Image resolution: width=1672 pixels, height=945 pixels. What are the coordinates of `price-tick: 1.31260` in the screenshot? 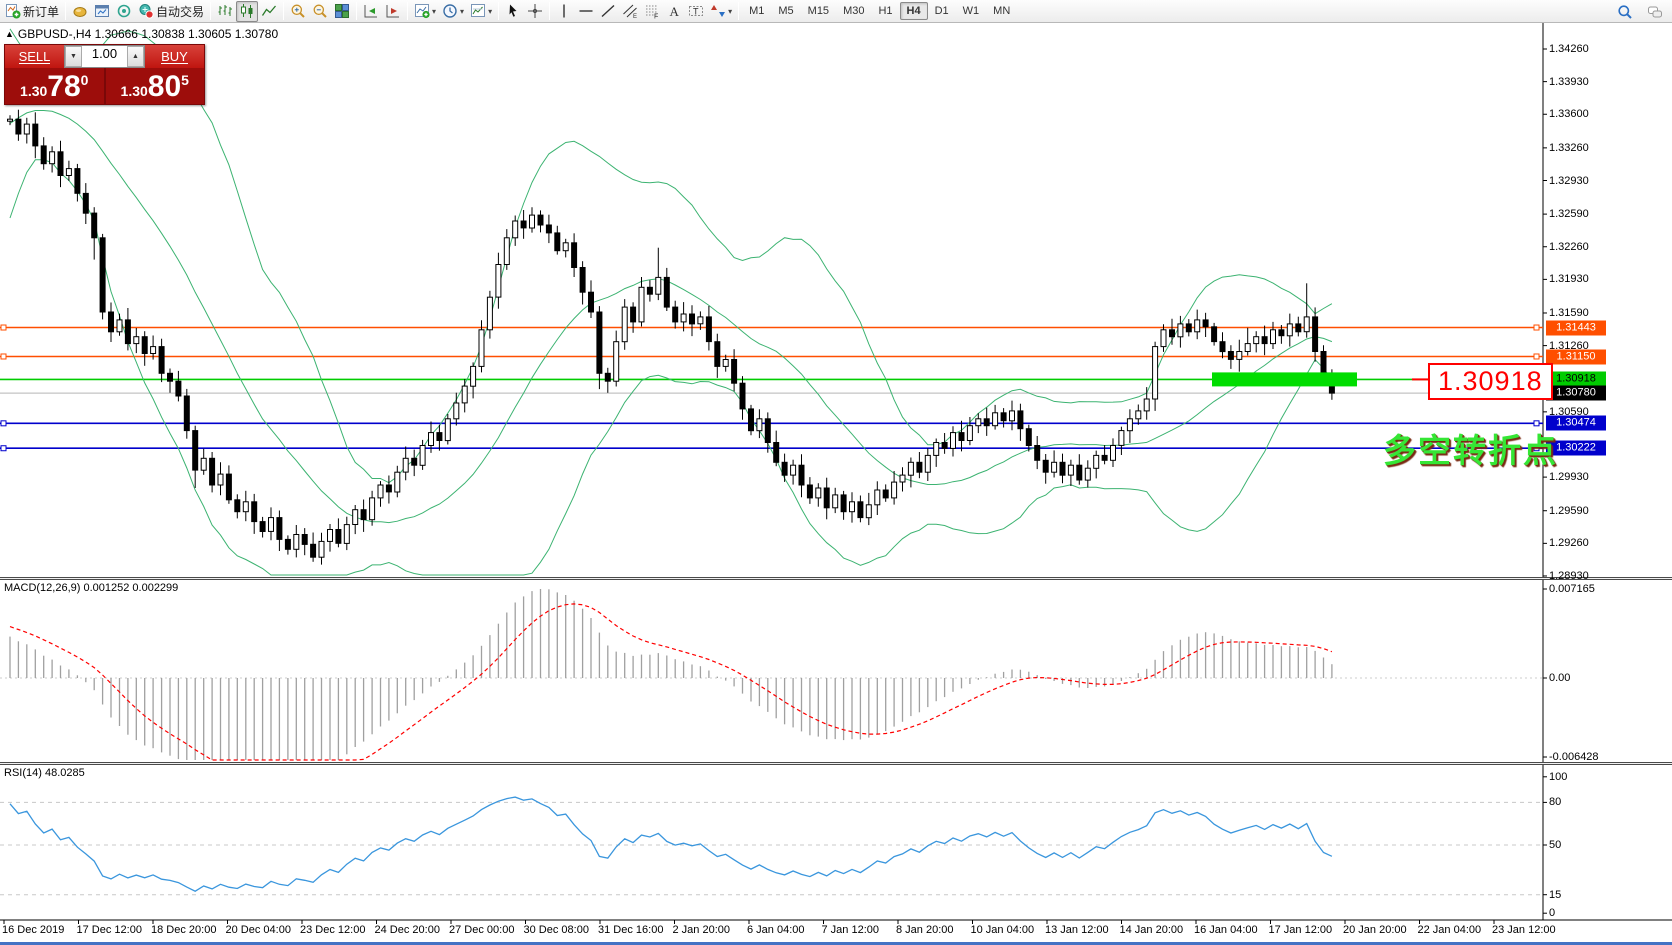 It's located at (1569, 345).